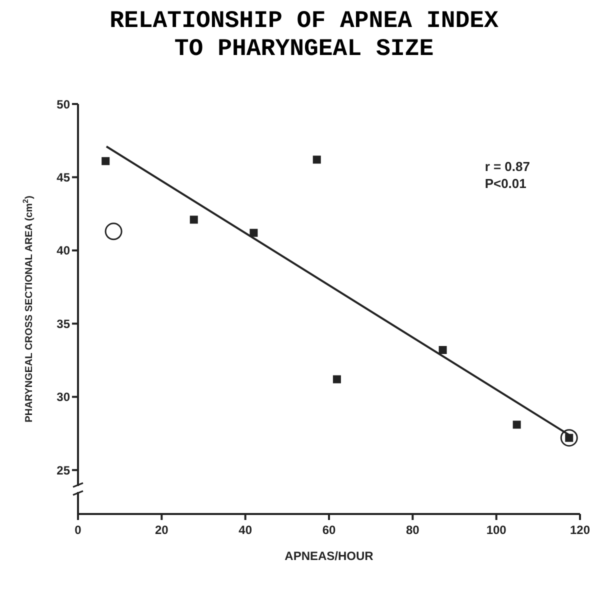  I want to click on x-tick-label: 100, so click(496, 530).